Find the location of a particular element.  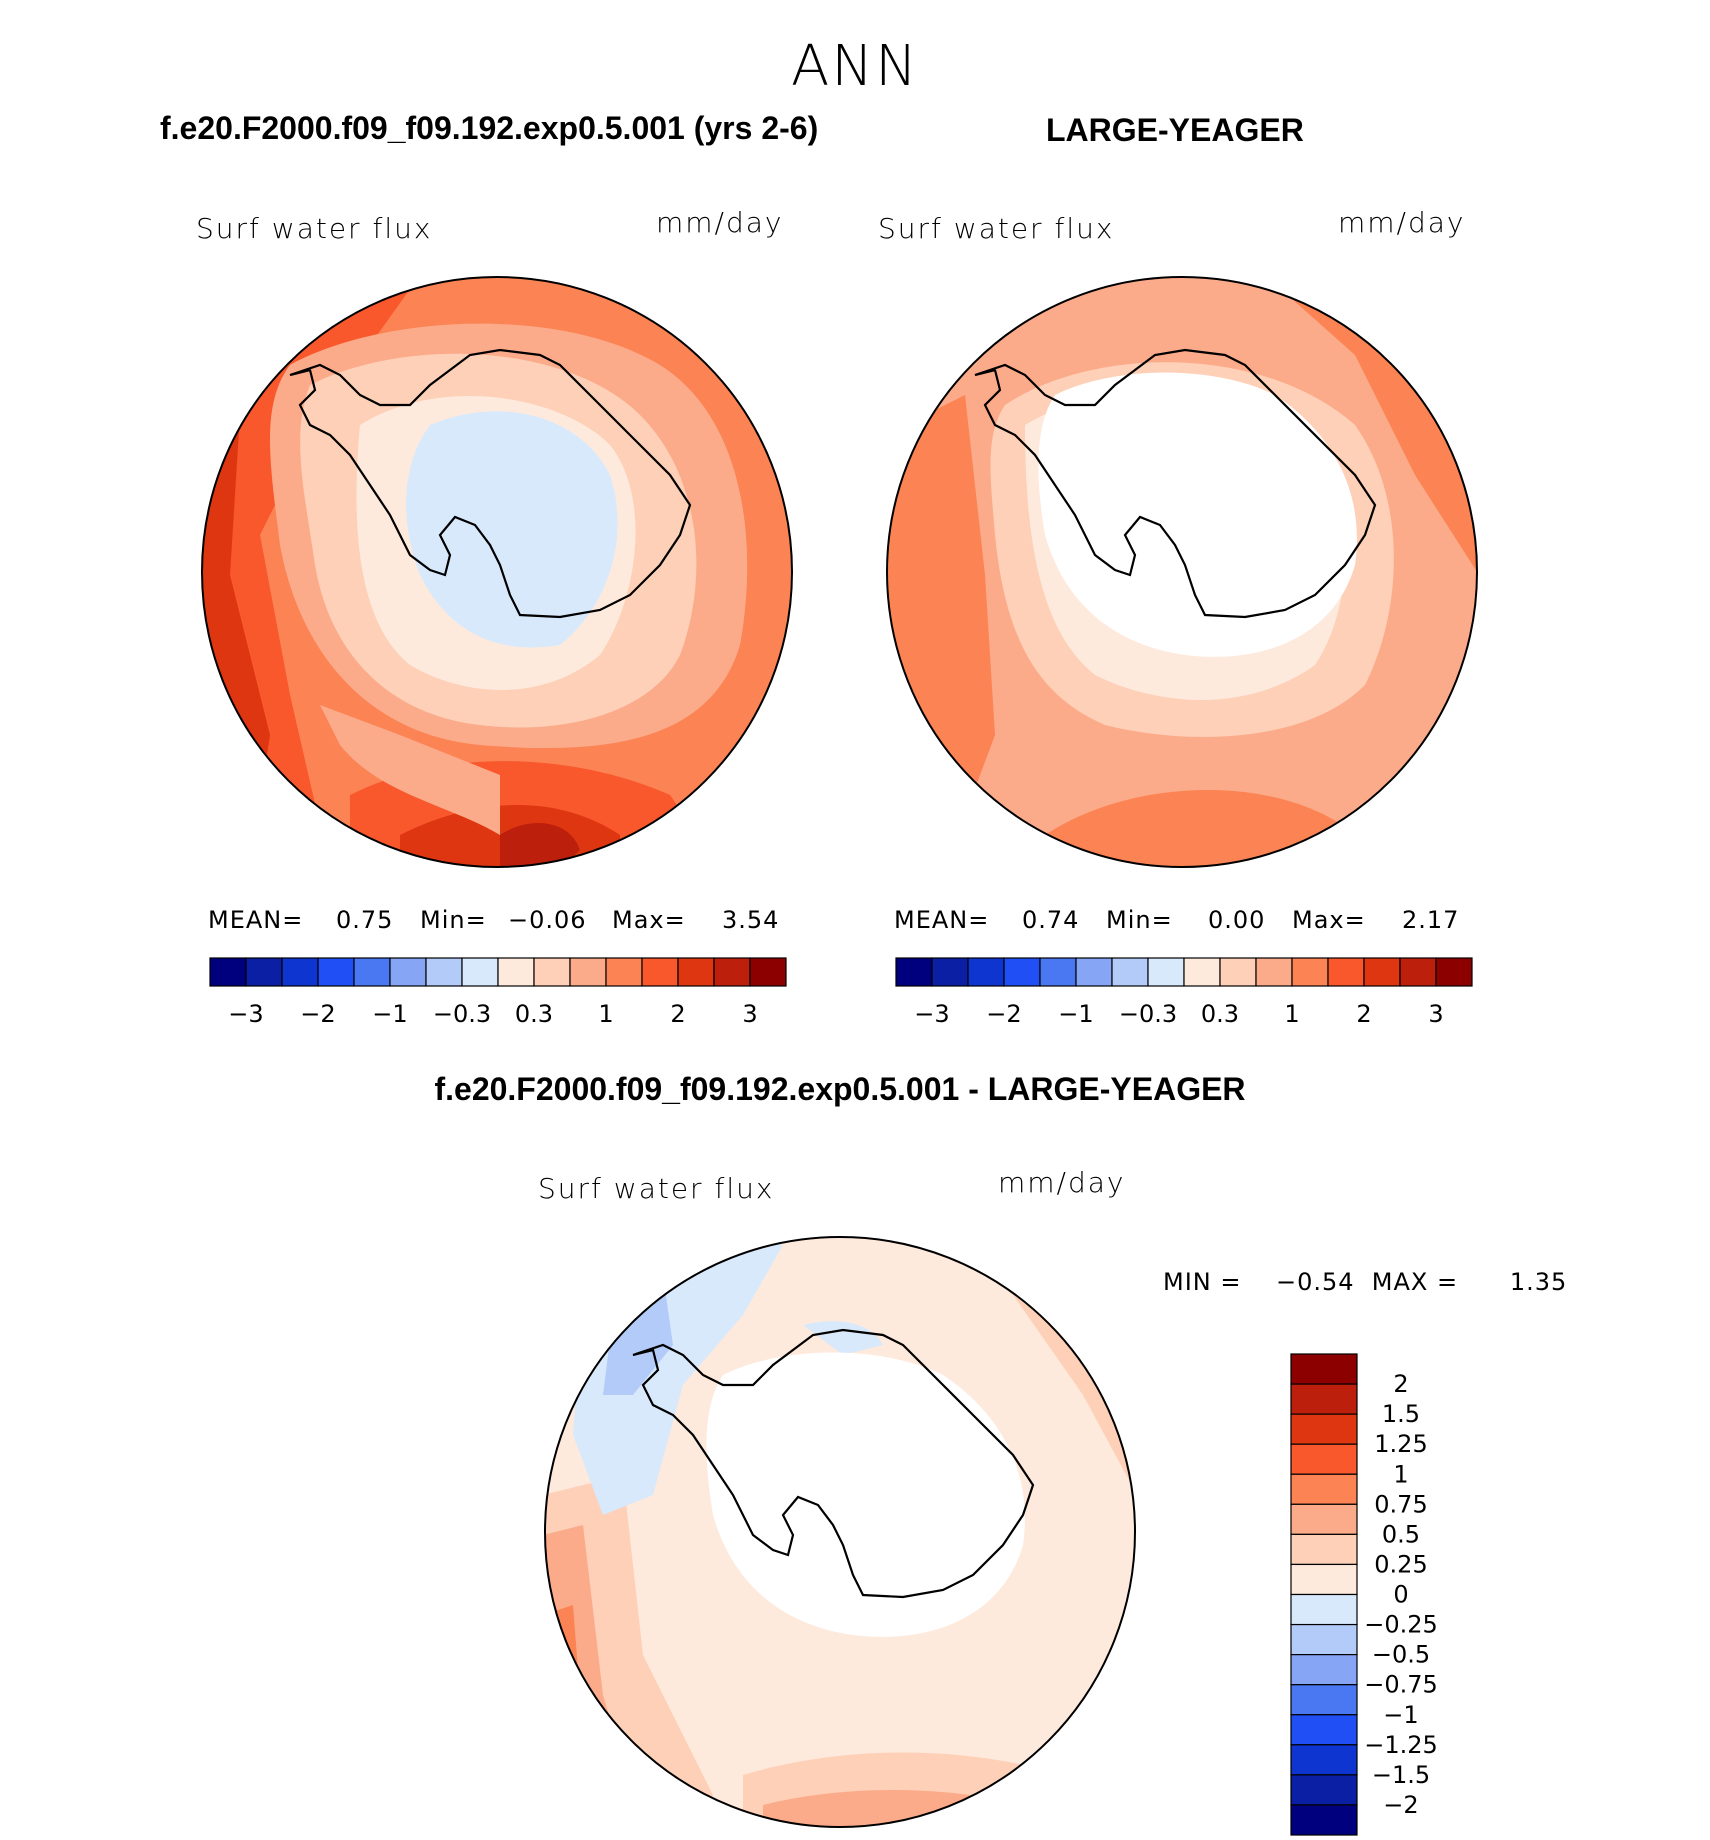

left-colorbar-tick-label: −2 is located at coordinates (317, 1014).